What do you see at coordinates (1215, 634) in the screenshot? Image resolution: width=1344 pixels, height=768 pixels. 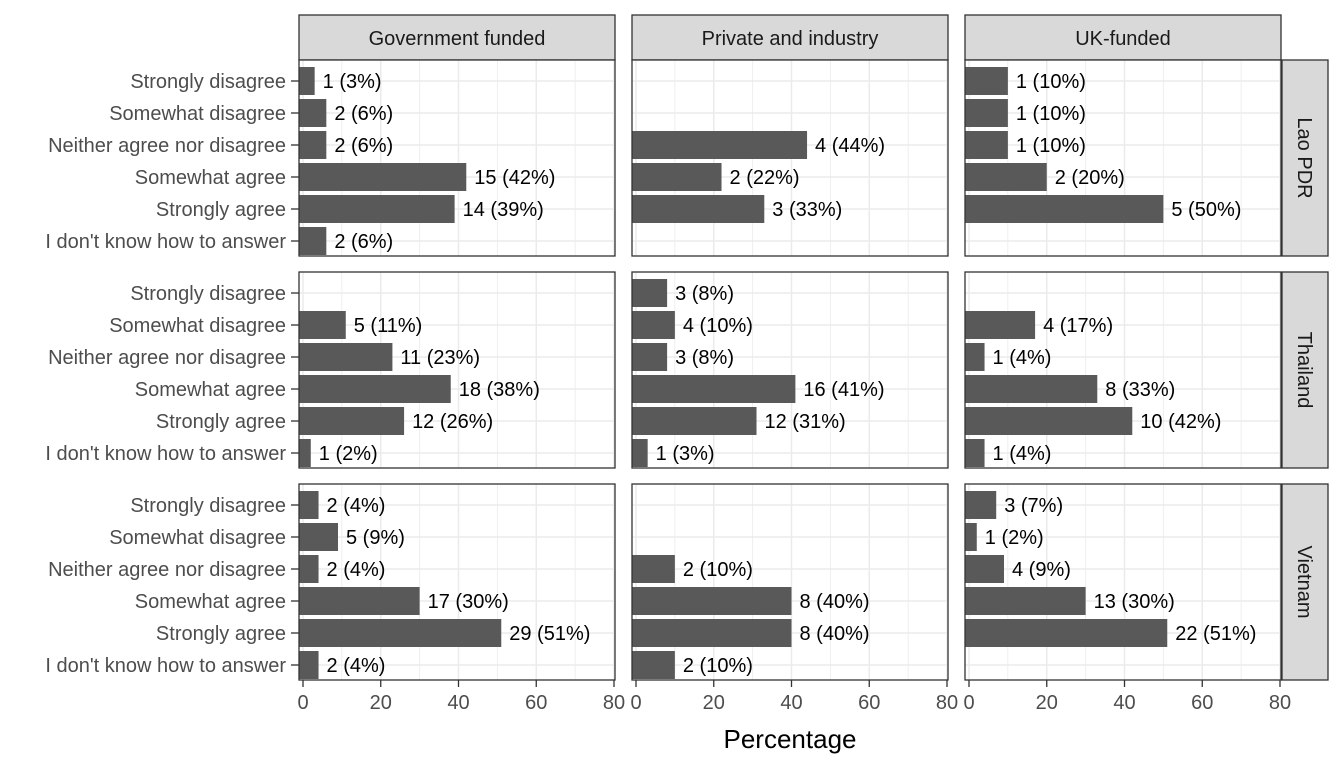 I see `bar-value-label: 22 (51%)` at bounding box center [1215, 634].